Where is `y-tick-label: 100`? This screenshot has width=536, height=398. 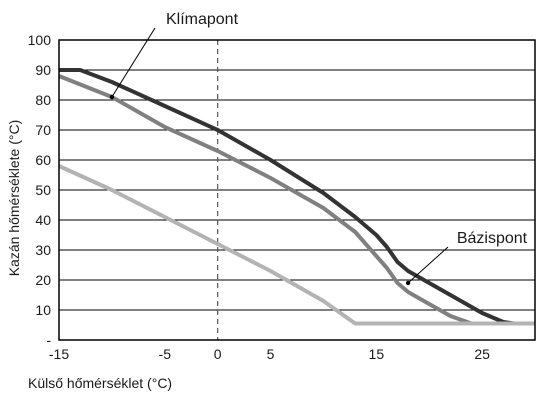
y-tick-label: 100 is located at coordinates (40, 40).